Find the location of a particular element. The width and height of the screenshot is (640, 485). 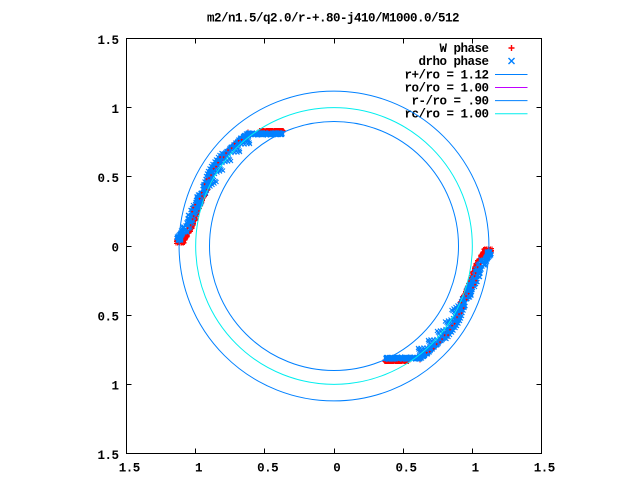

svg-text: ro/ro = 1.00 is located at coordinates (446, 88).